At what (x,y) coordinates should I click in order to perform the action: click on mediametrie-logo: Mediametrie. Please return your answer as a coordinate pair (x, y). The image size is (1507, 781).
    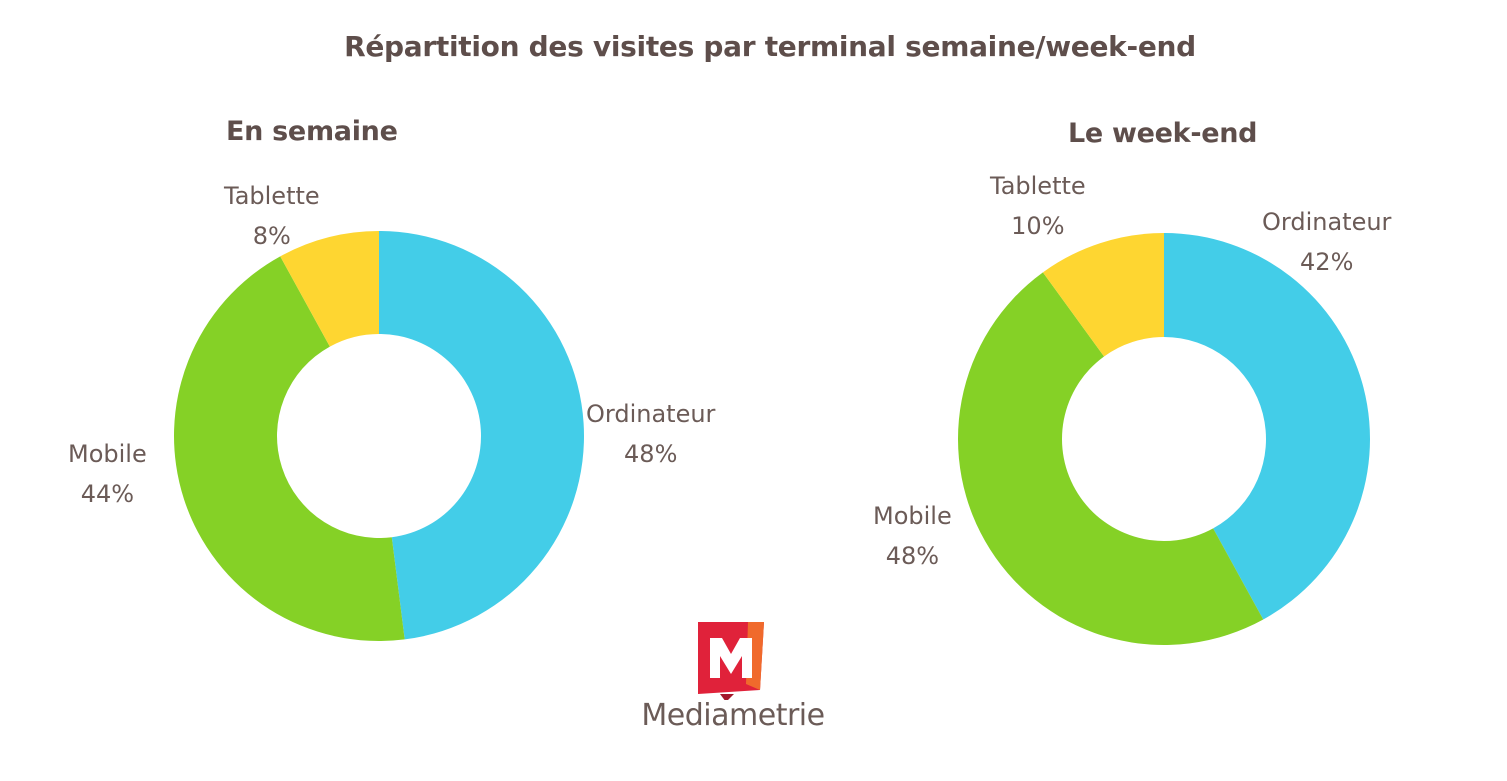
    Looking at the image, I should click on (733, 680).